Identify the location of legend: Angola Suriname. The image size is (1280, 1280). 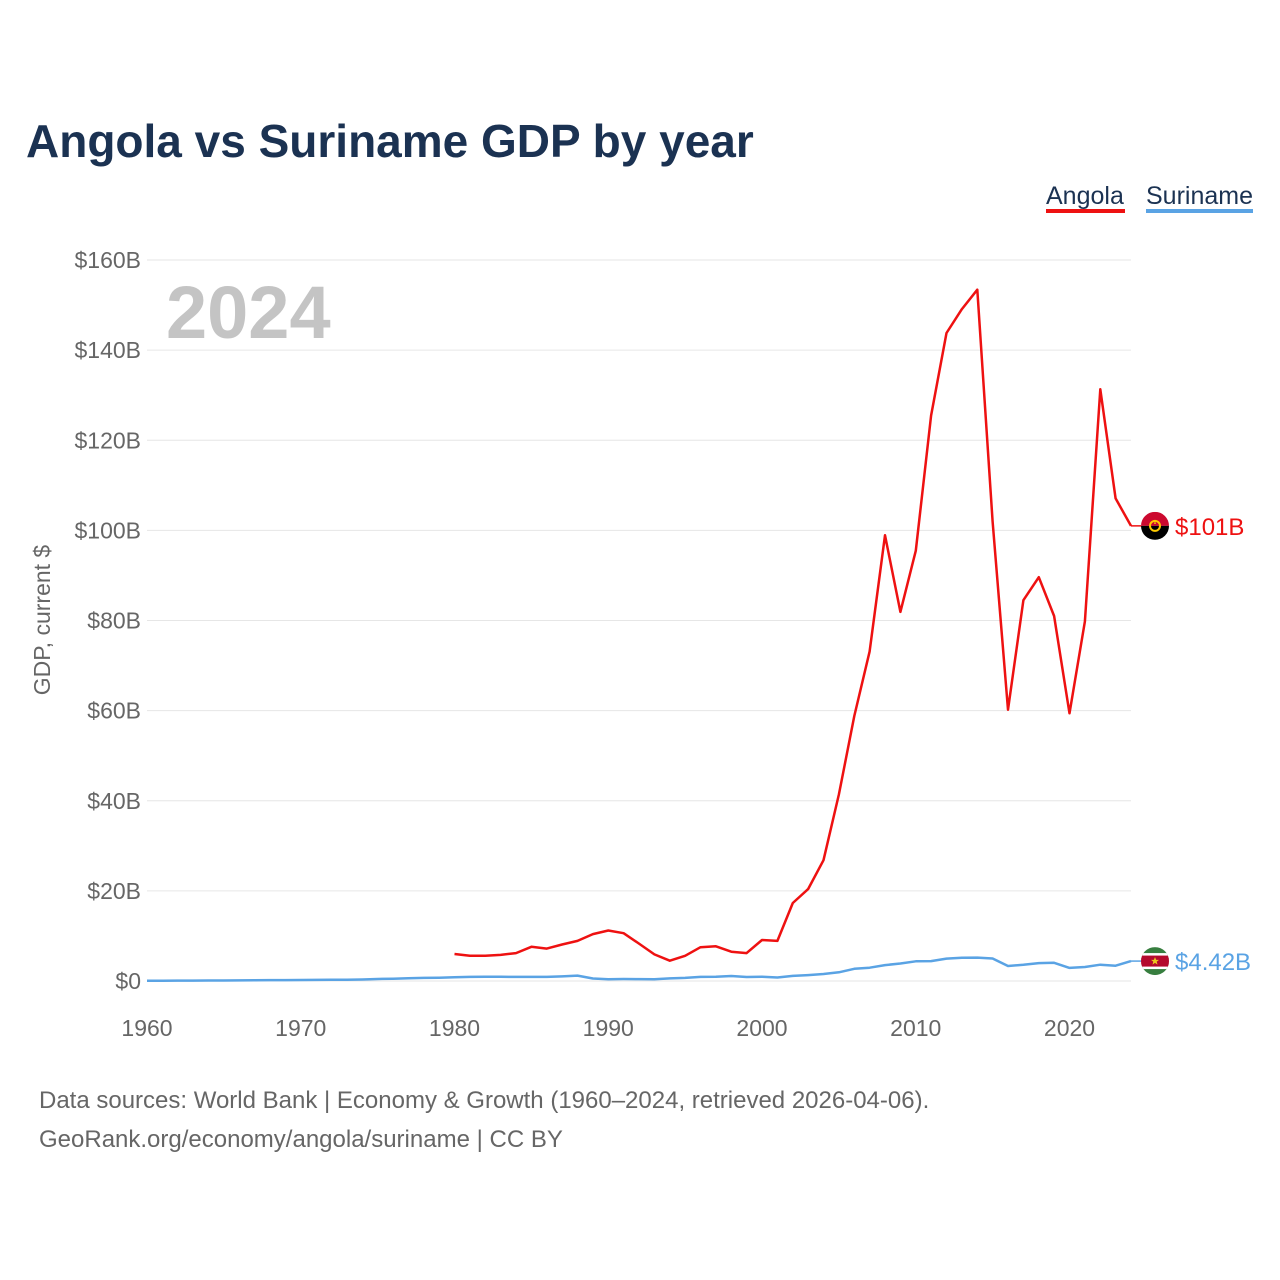
(1149, 197).